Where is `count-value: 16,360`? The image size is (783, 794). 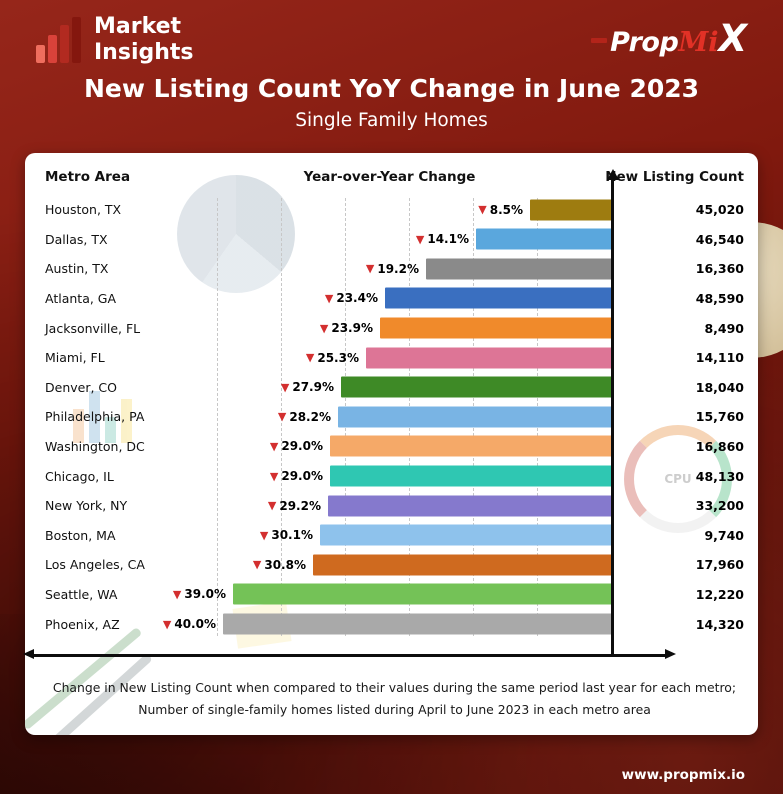
count-value: 16,360 is located at coordinates (719, 269).